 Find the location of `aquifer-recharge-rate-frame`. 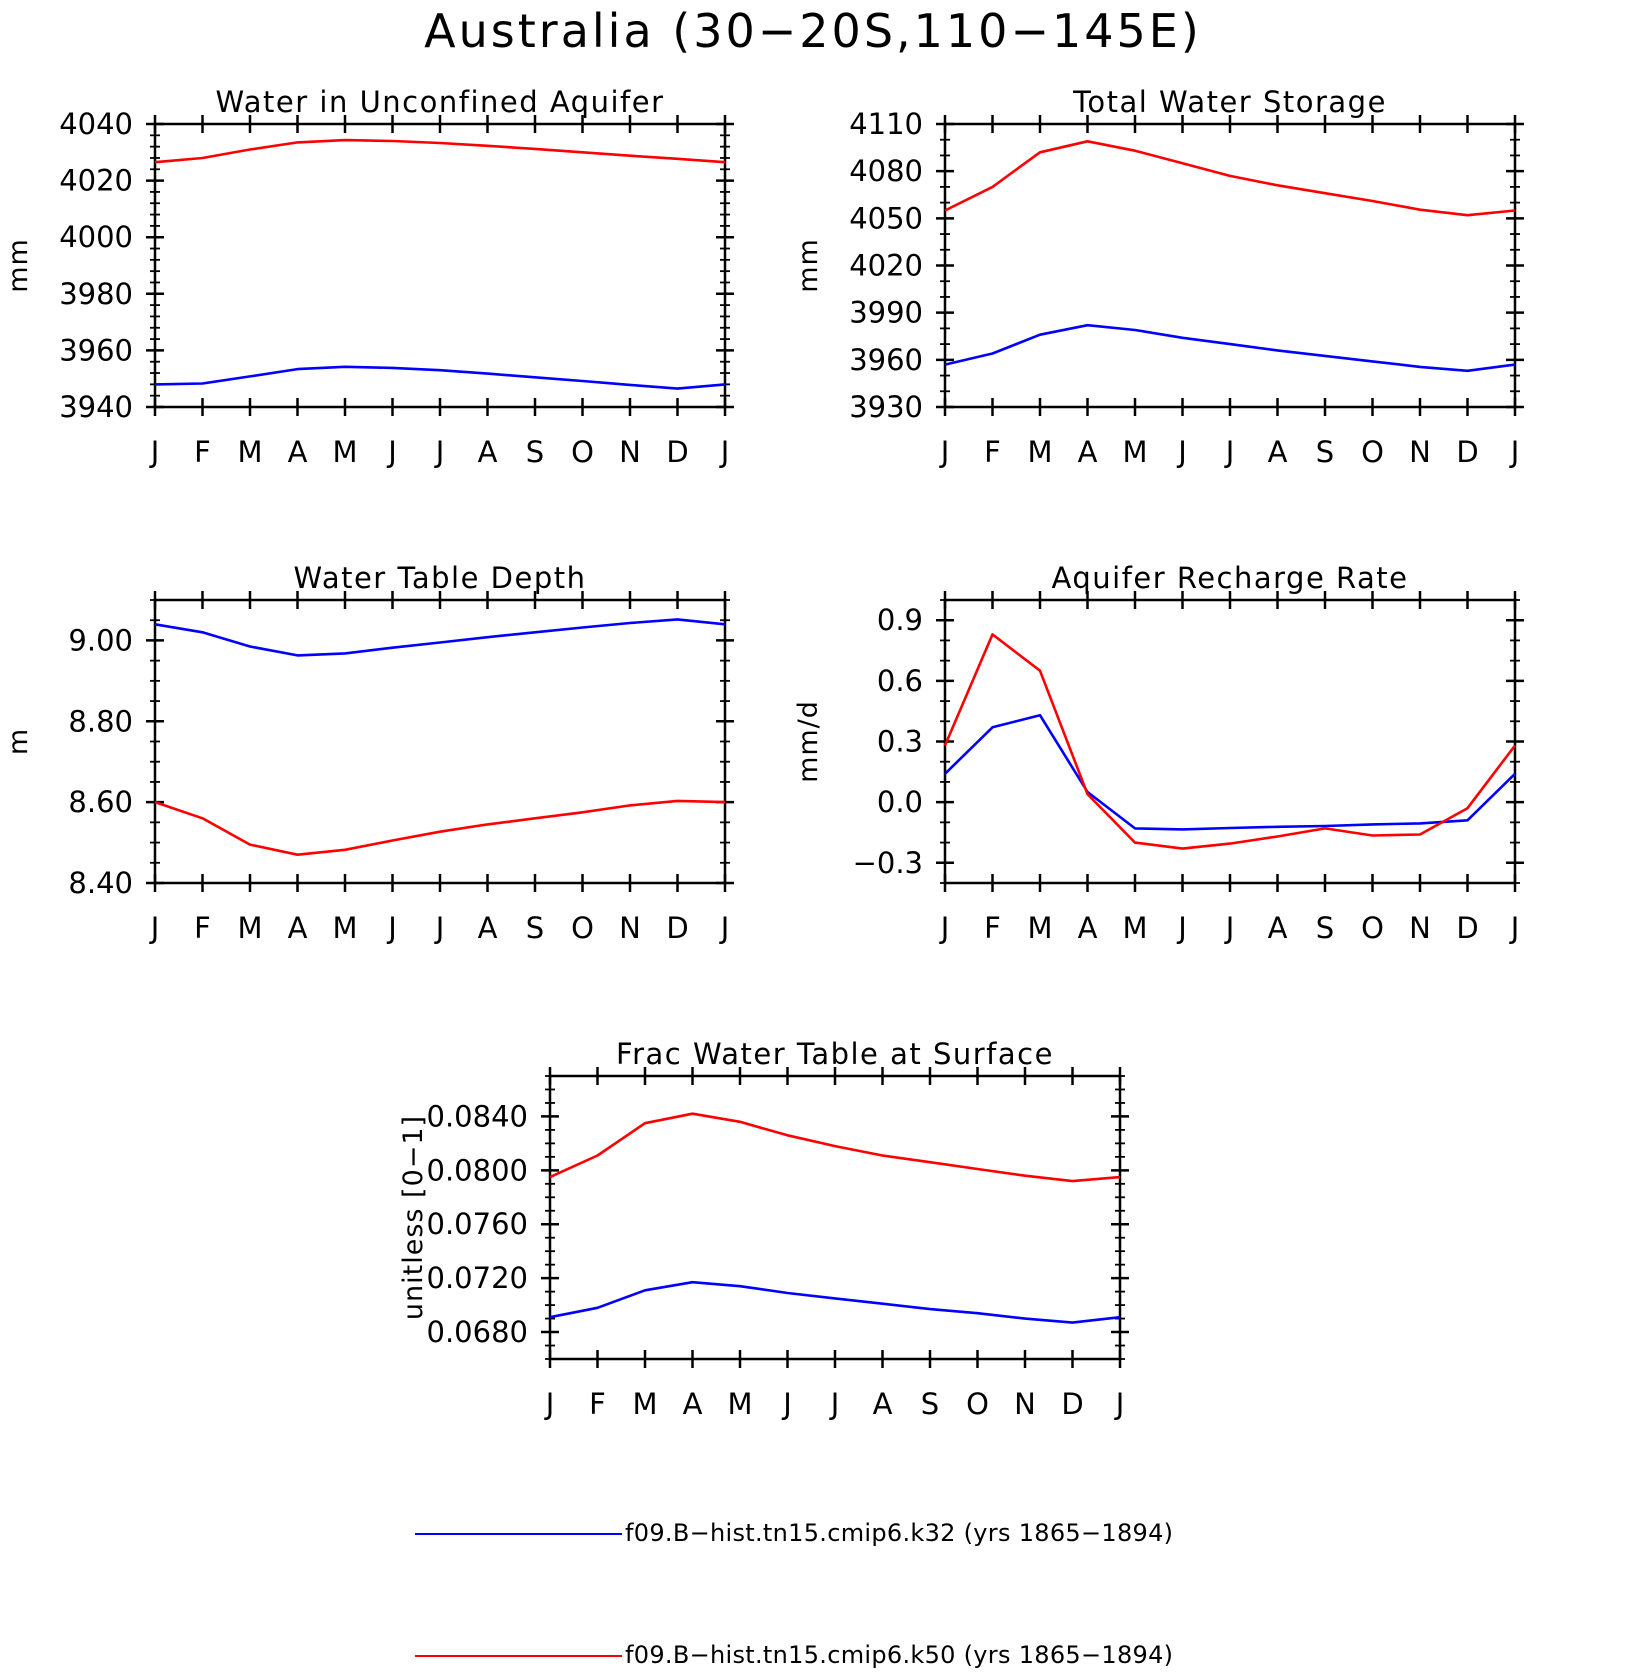

aquifer-recharge-rate-frame is located at coordinates (1230, 741).